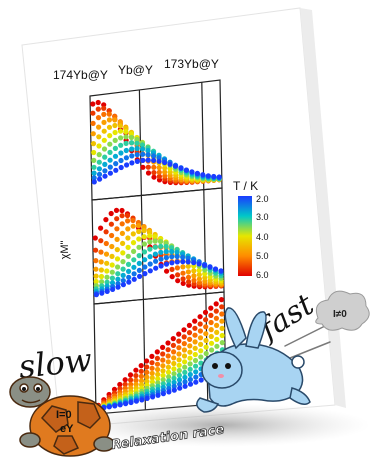  What do you see at coordinates (262, 237) in the screenshot?
I see `colorbar-tick: 4.0` at bounding box center [262, 237].